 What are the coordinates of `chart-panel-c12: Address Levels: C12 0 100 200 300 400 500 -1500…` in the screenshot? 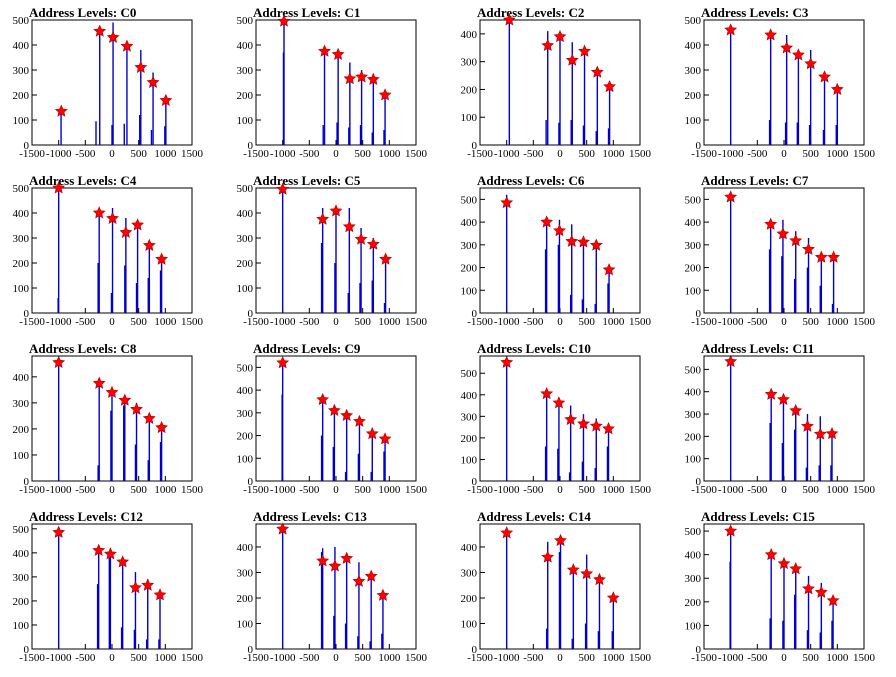 It's located at (108, 586).